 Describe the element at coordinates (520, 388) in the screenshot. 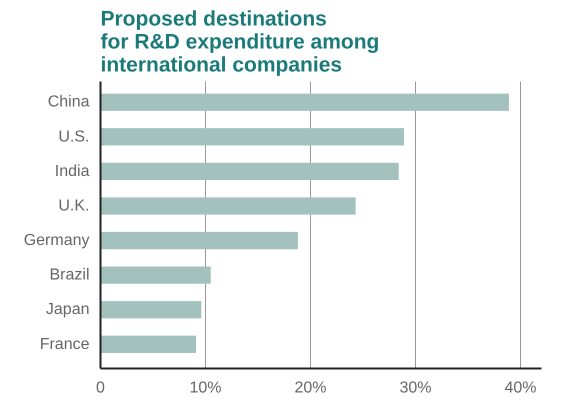

I see `x-tick-label: 40%` at that location.